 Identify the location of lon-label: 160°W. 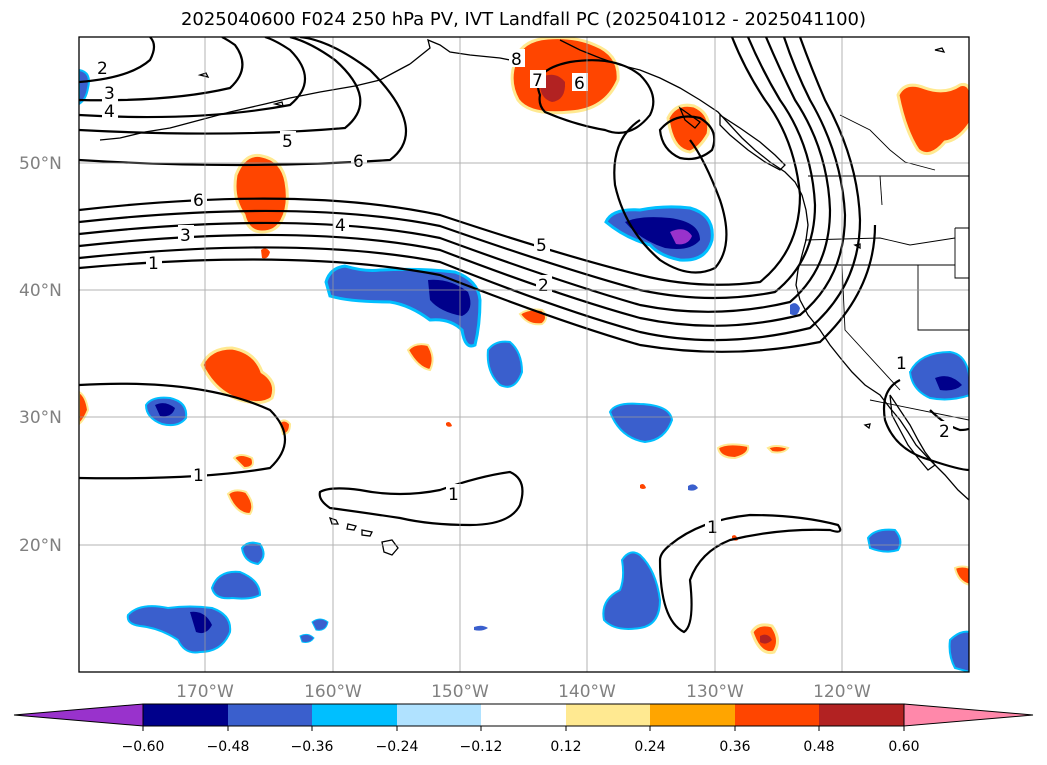
(333, 692).